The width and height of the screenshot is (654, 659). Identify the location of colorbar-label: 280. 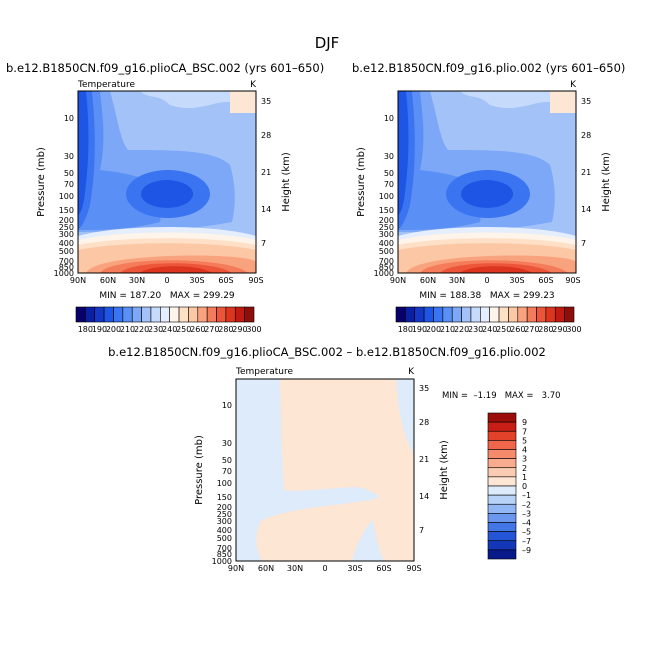
(545, 329).